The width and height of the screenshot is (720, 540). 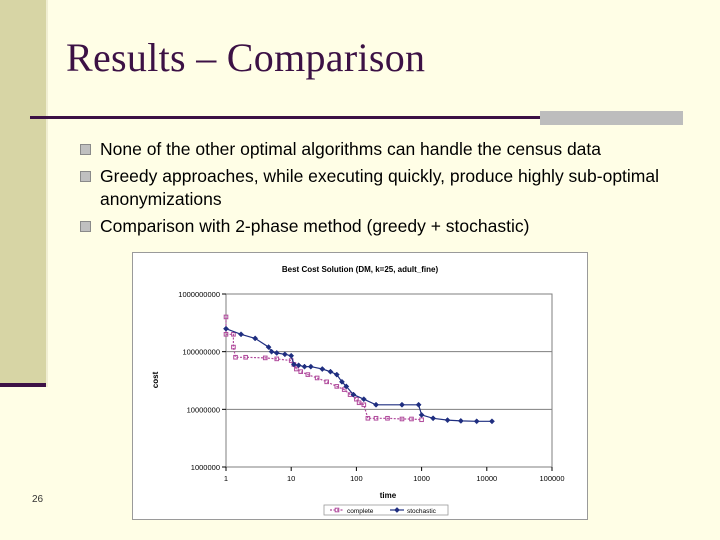 I want to click on series-line-complete, so click(x=323, y=368).